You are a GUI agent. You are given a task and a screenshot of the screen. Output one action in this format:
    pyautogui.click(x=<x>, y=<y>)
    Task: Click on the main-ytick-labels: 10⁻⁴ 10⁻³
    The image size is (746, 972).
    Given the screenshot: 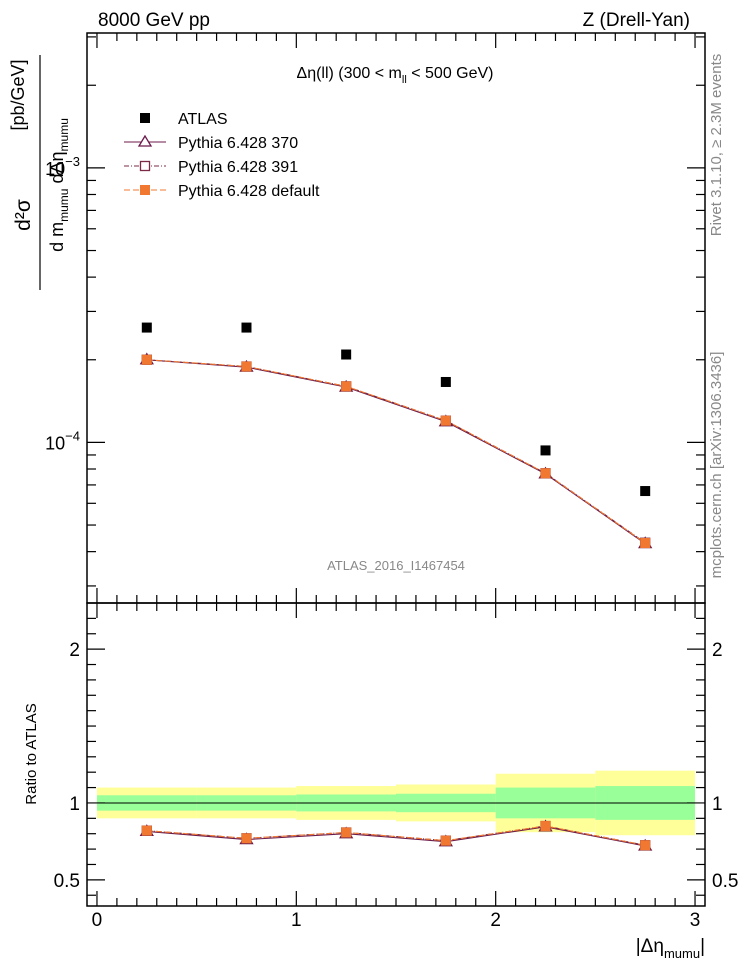 What is the action you would take?
    pyautogui.click(x=62, y=304)
    